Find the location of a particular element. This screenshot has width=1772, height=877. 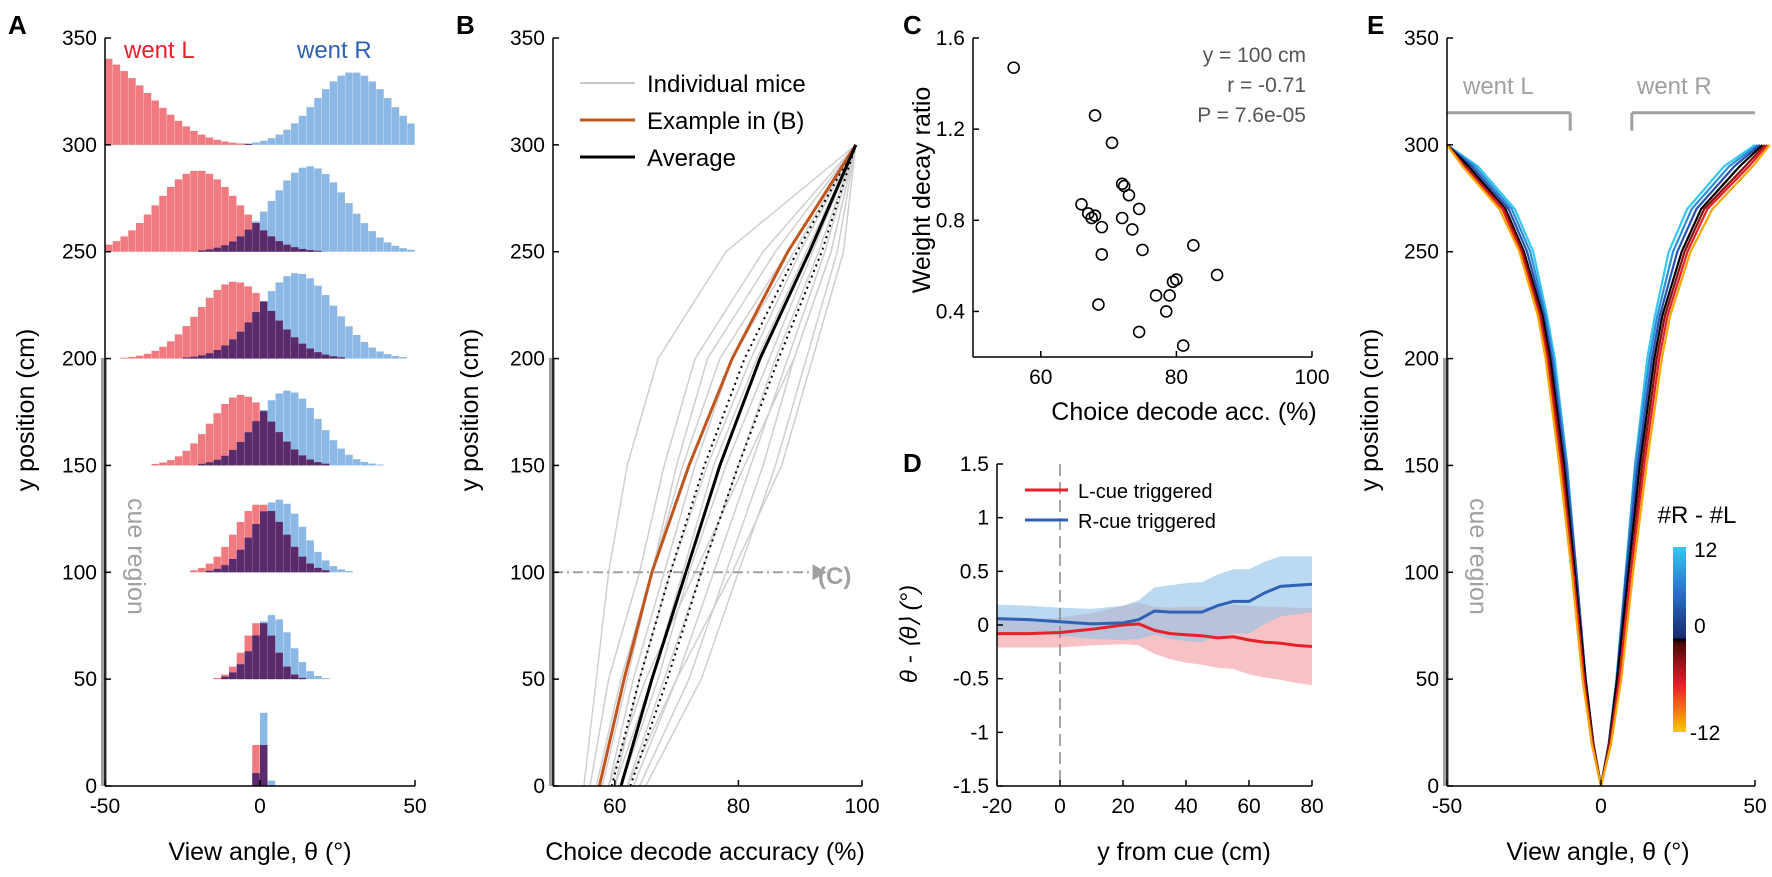

trajectory-line is located at coordinates (1602, 465).